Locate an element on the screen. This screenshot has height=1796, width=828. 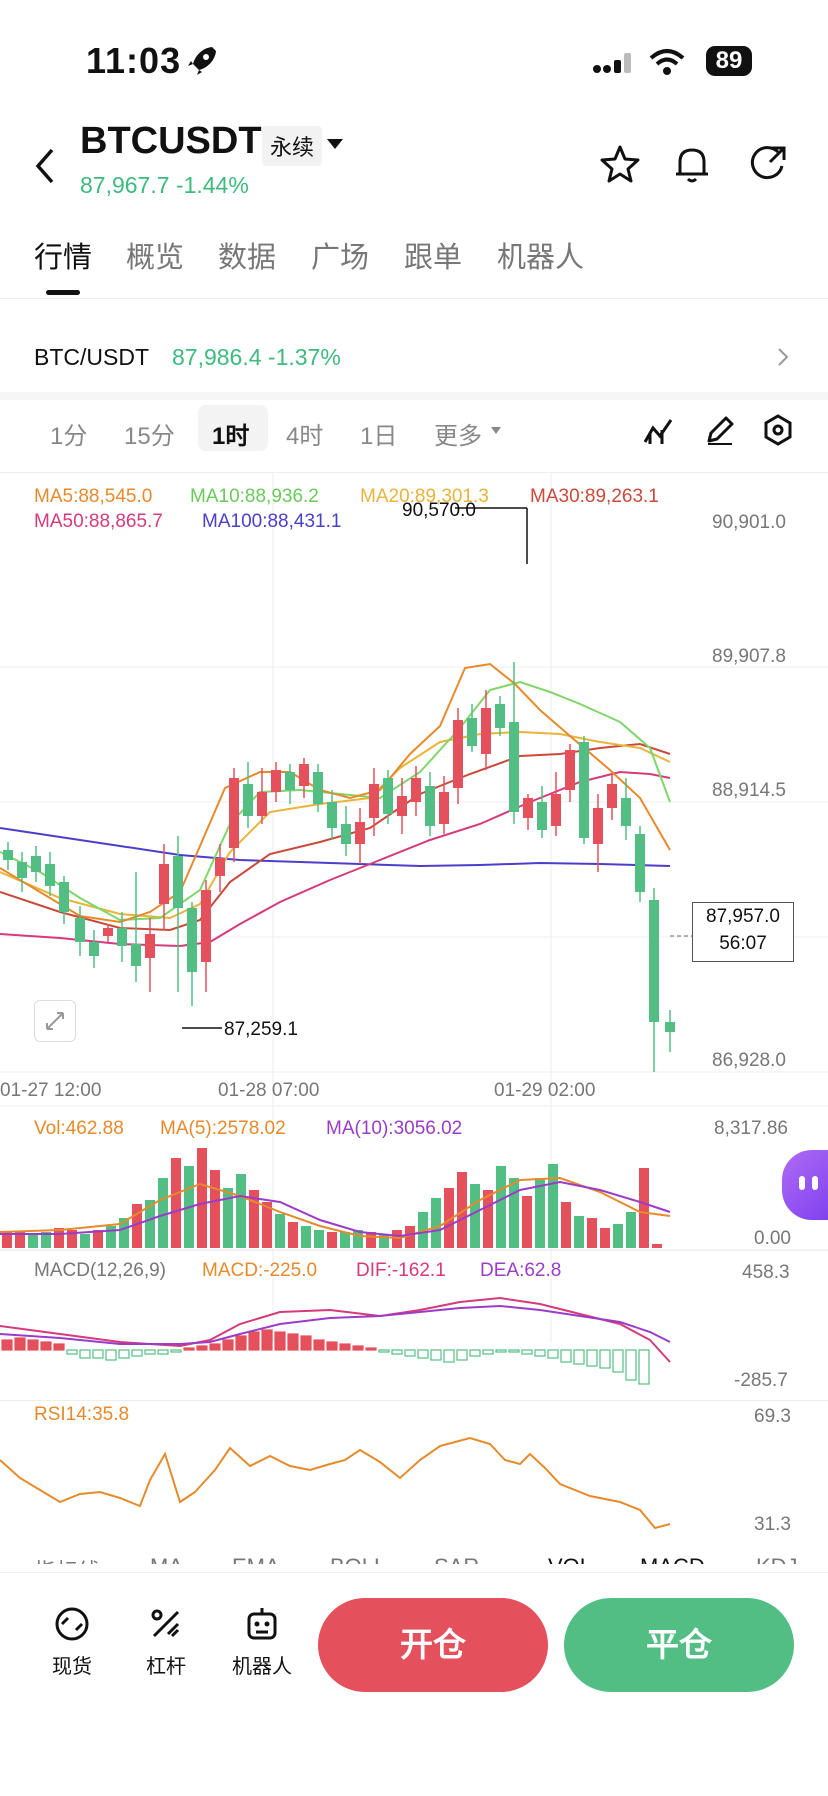
indtab-kdj: KDJ is located at coordinates (777, 1559).